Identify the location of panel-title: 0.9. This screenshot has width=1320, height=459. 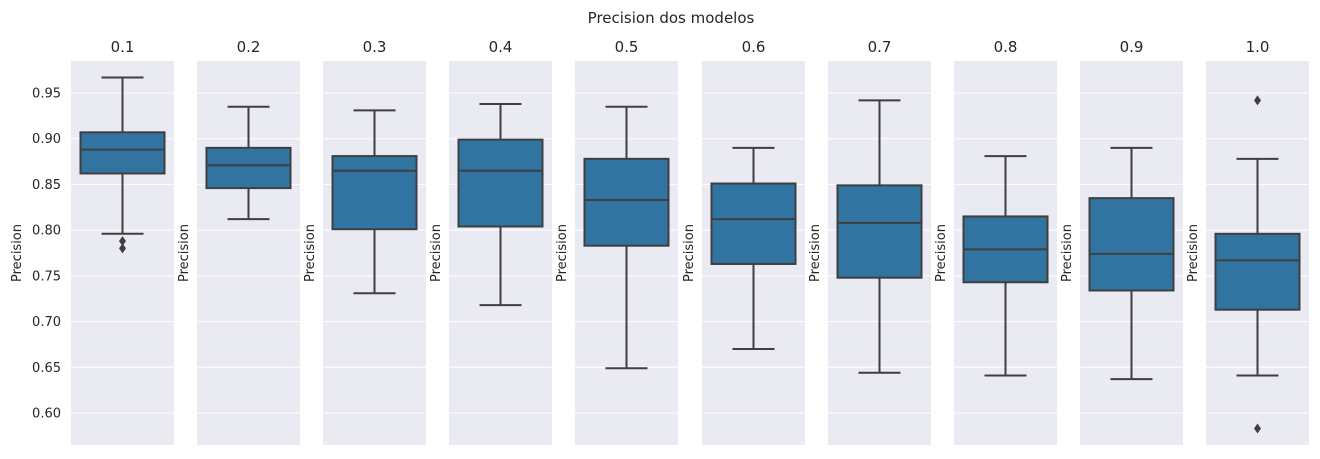
(1132, 47).